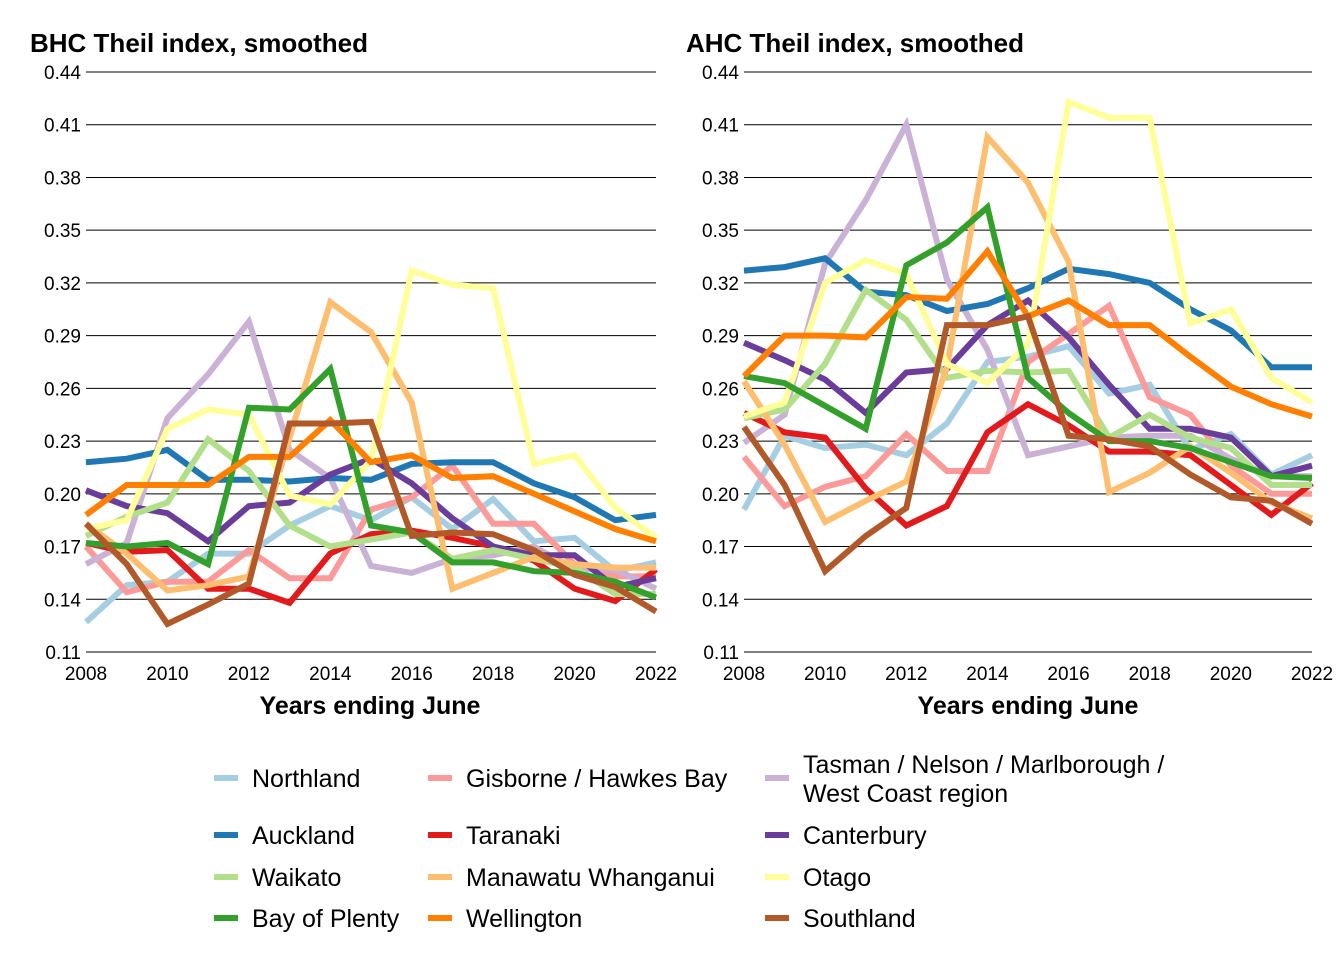 Image resolution: width=1344 pixels, height=960 pixels. I want to click on ahc-x-axis-ticks: 2008 2010 2012 2014 2016 2018 2020 2022, so click(1028, 674).